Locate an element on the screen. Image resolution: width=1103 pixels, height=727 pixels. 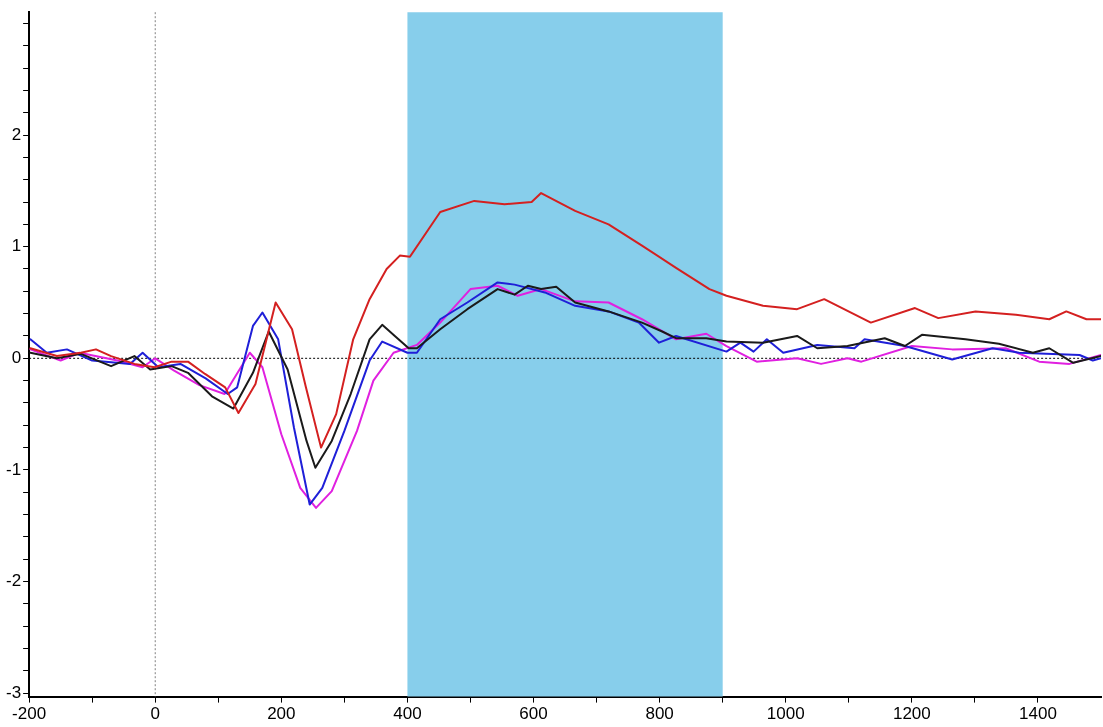
x-tick-label: 1400 is located at coordinates (1038, 714).